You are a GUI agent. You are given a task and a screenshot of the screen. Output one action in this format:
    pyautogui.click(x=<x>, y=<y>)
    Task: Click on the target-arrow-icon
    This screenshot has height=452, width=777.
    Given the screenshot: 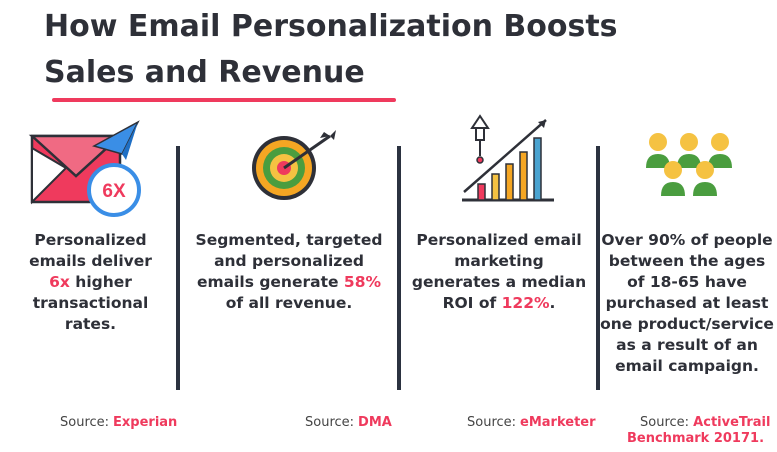 What is the action you would take?
    pyautogui.click(x=294, y=165)
    